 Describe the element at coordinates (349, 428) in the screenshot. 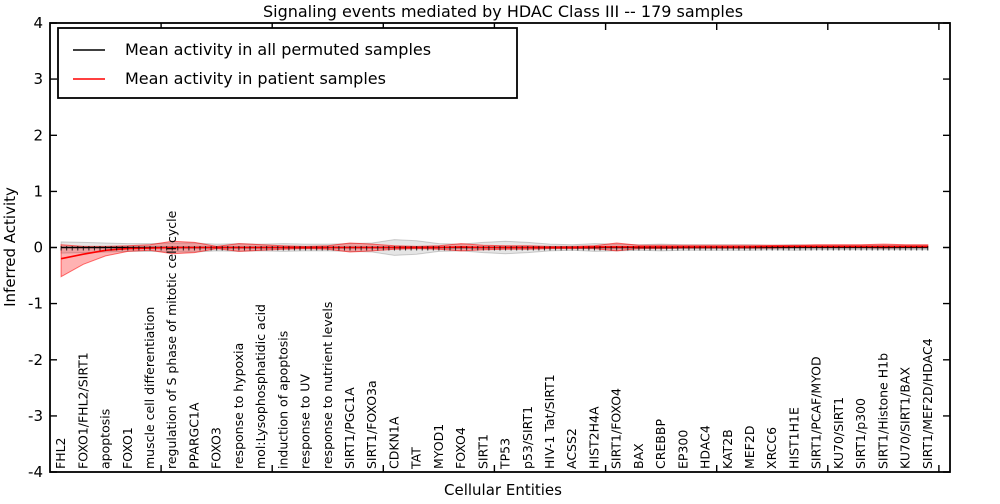

I see `x-category-label: SIRT1/PGC1A` at that location.